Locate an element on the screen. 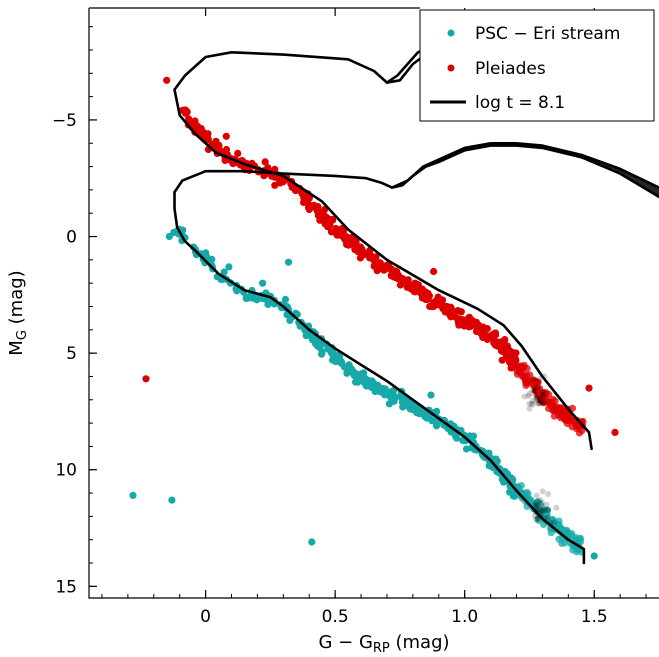 The width and height of the screenshot is (659, 657). y-tick-label: 15 is located at coordinates (66, 587).